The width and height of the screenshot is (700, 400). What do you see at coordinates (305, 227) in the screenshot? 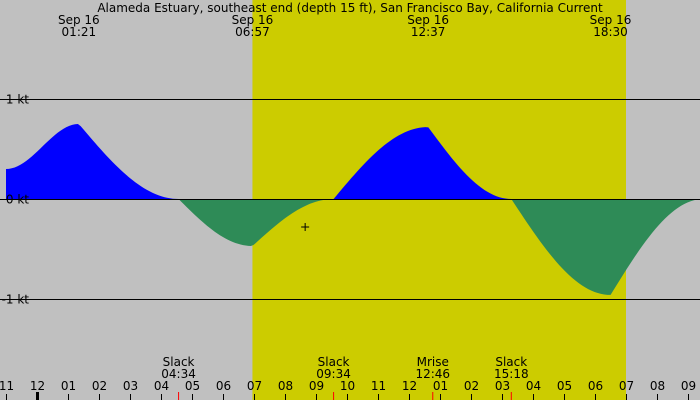
I see `cursor-marker` at bounding box center [305, 227].